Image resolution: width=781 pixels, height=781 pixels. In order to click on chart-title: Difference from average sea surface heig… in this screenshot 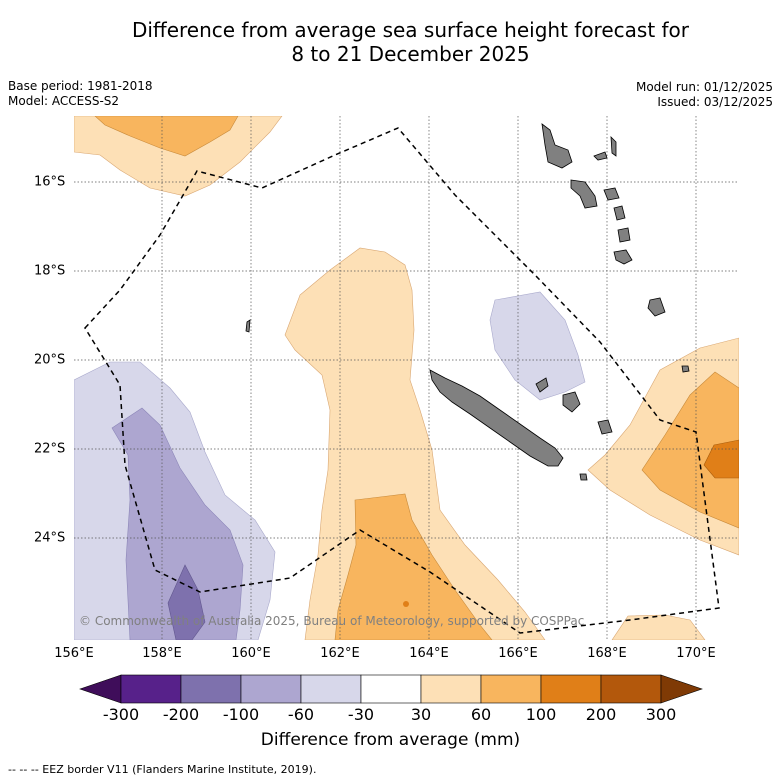, I will do `click(390, 42)`.